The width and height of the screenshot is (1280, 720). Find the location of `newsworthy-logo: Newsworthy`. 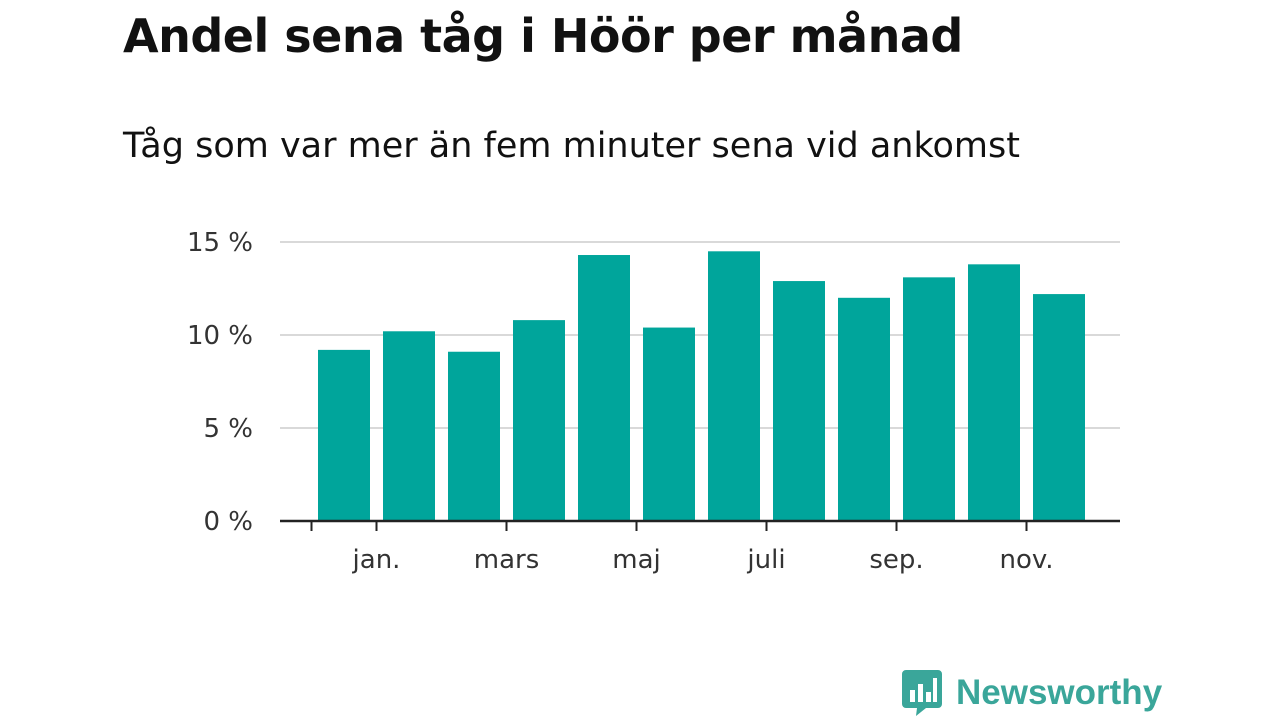

newsworthy-logo: Newsworthy is located at coordinates (1032, 693).